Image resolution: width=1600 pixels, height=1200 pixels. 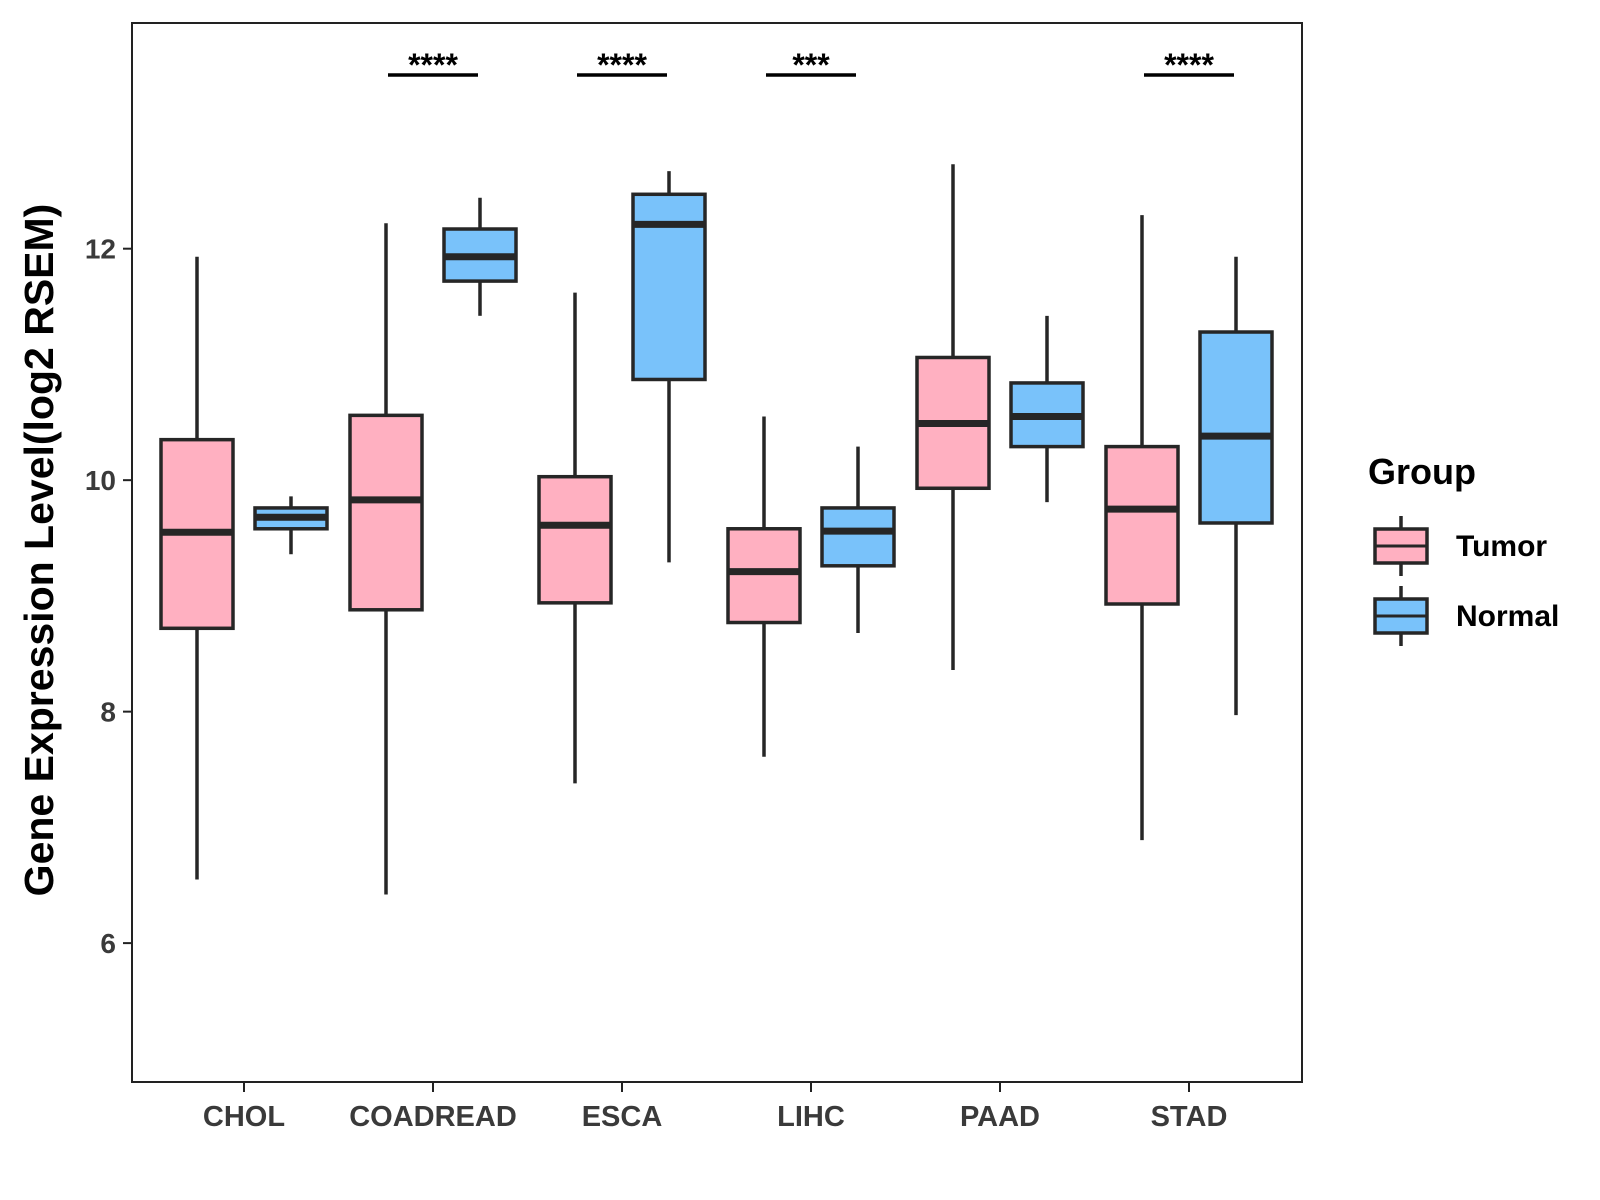 What do you see at coordinates (1422, 471) in the screenshot?
I see `legend-title: Group` at bounding box center [1422, 471].